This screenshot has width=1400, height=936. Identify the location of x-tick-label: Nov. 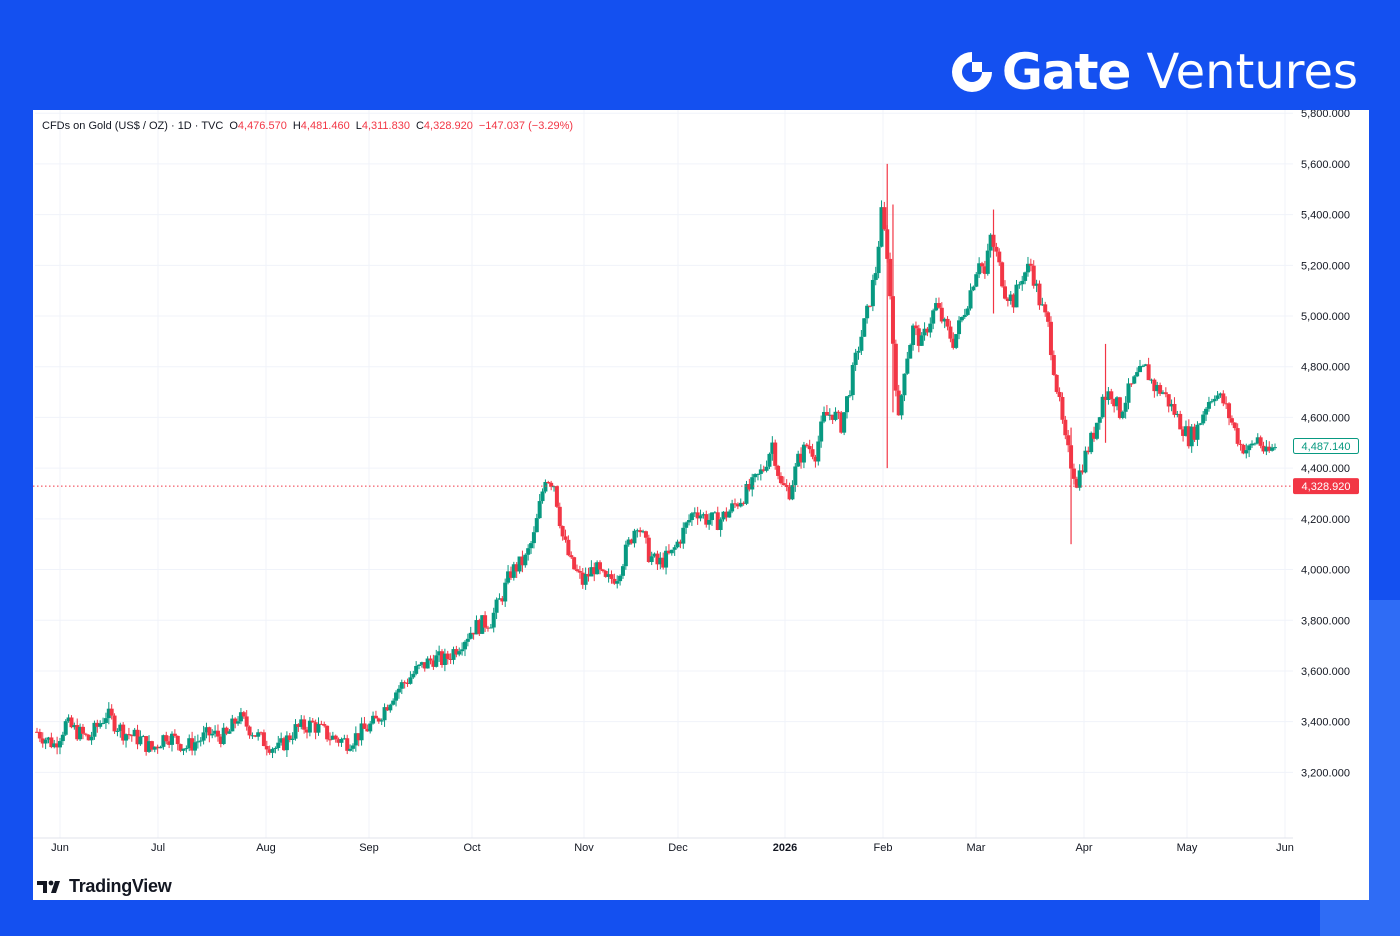
(584, 848).